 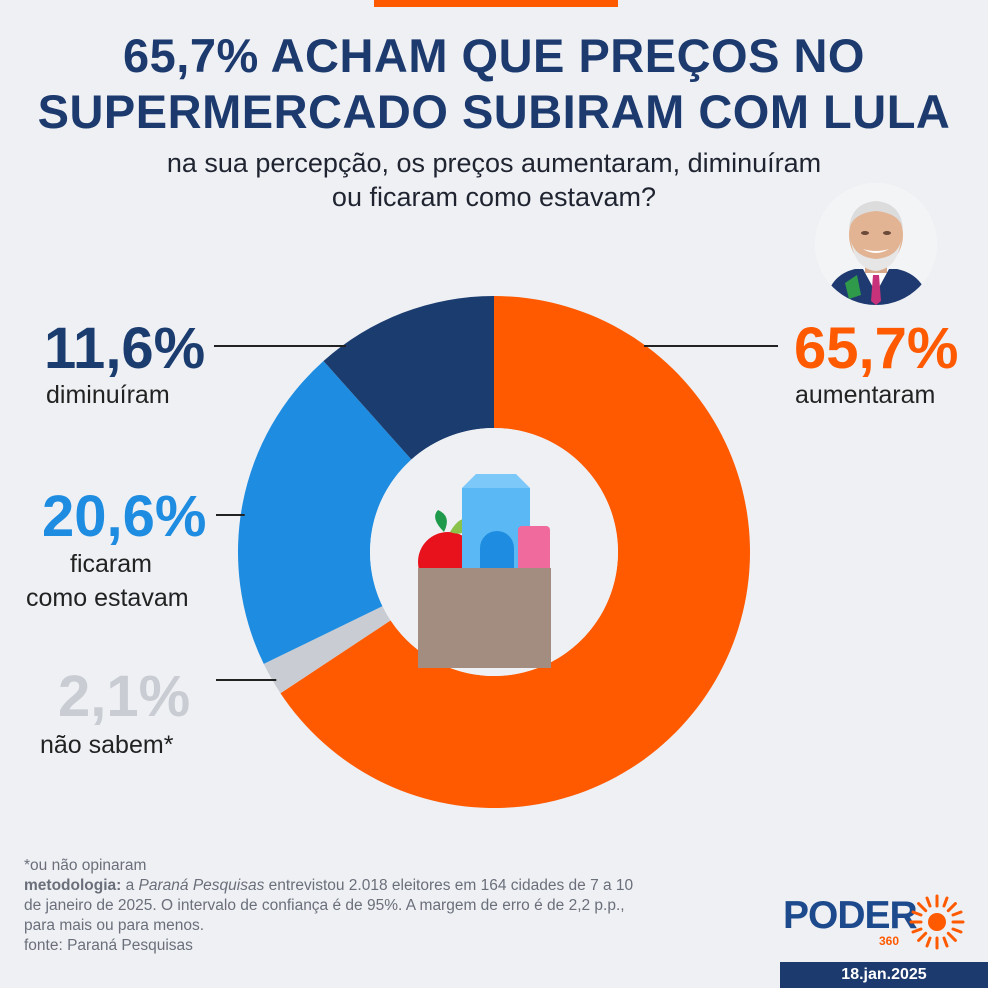 What do you see at coordinates (850, 915) in the screenshot?
I see `logo-wordmark: PODER` at bounding box center [850, 915].